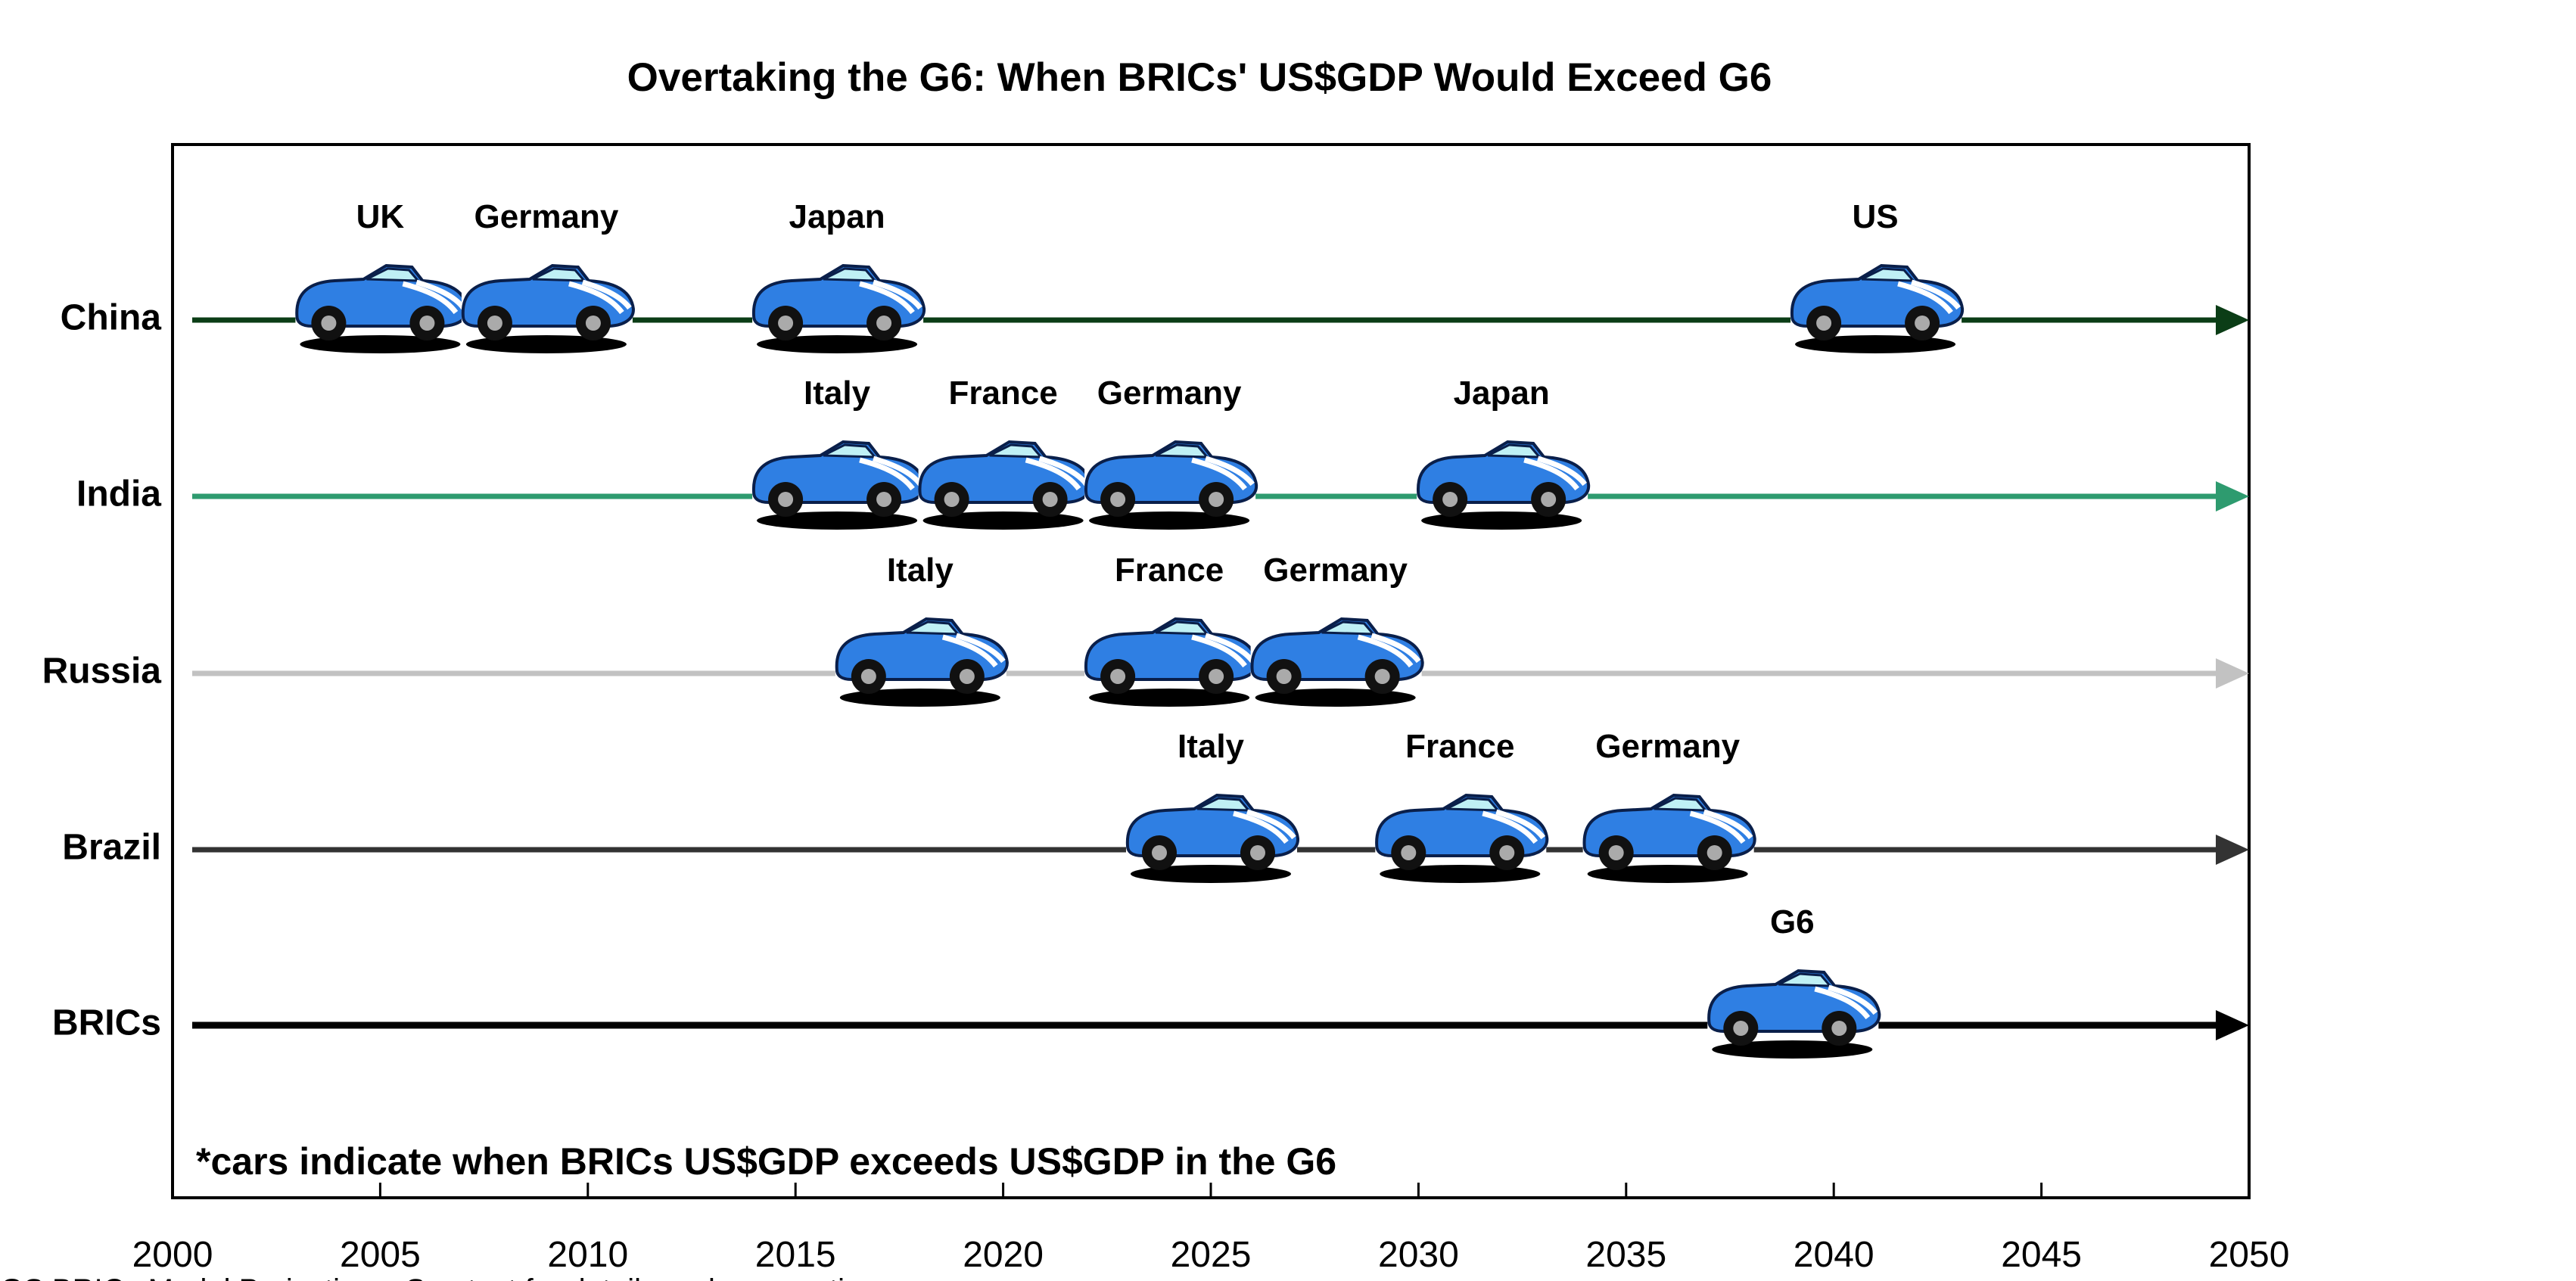 The height and width of the screenshot is (1281, 2576). Describe the element at coordinates (1876, 216) in the screenshot. I see `event-label: US` at that location.